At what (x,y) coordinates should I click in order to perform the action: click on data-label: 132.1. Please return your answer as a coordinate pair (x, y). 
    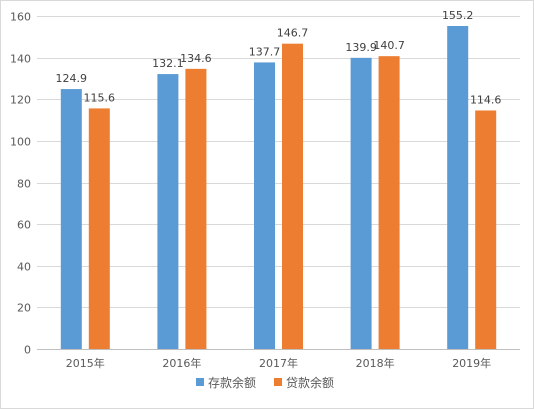
    Looking at the image, I should click on (168, 63).